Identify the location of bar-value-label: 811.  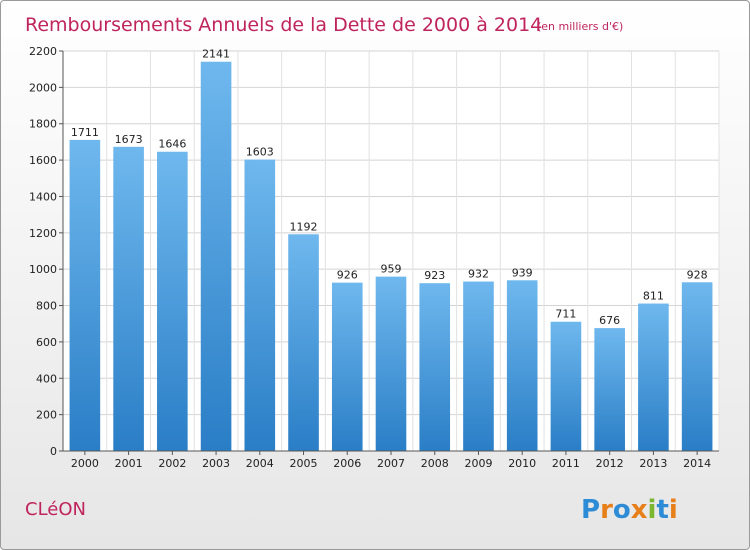
(653, 296).